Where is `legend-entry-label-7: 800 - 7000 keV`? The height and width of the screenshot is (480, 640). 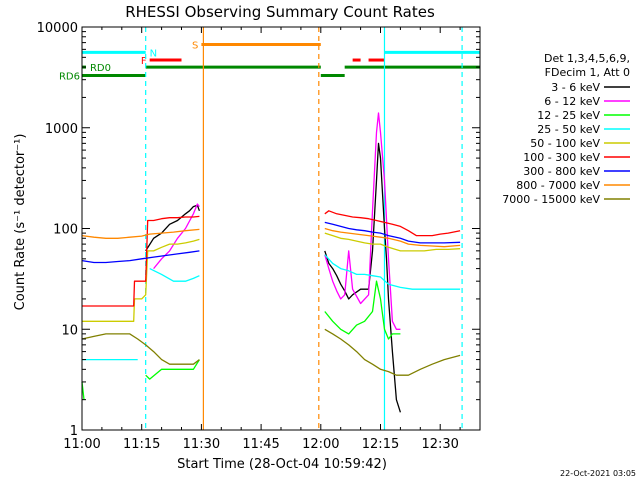 legend-entry-label-7: 800 - 7000 keV is located at coordinates (558, 185).